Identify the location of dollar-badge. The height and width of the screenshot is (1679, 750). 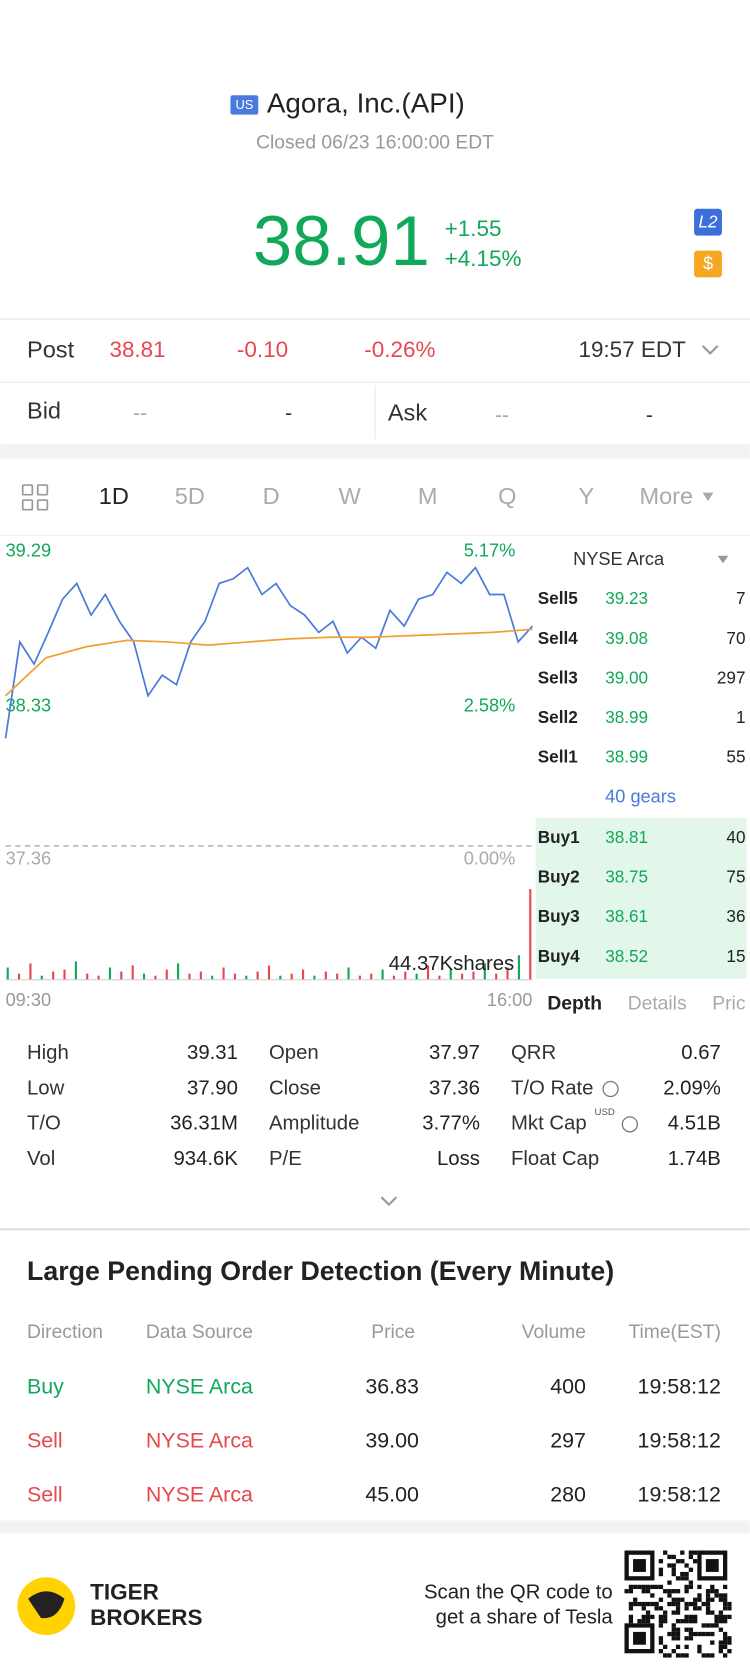
(708, 264).